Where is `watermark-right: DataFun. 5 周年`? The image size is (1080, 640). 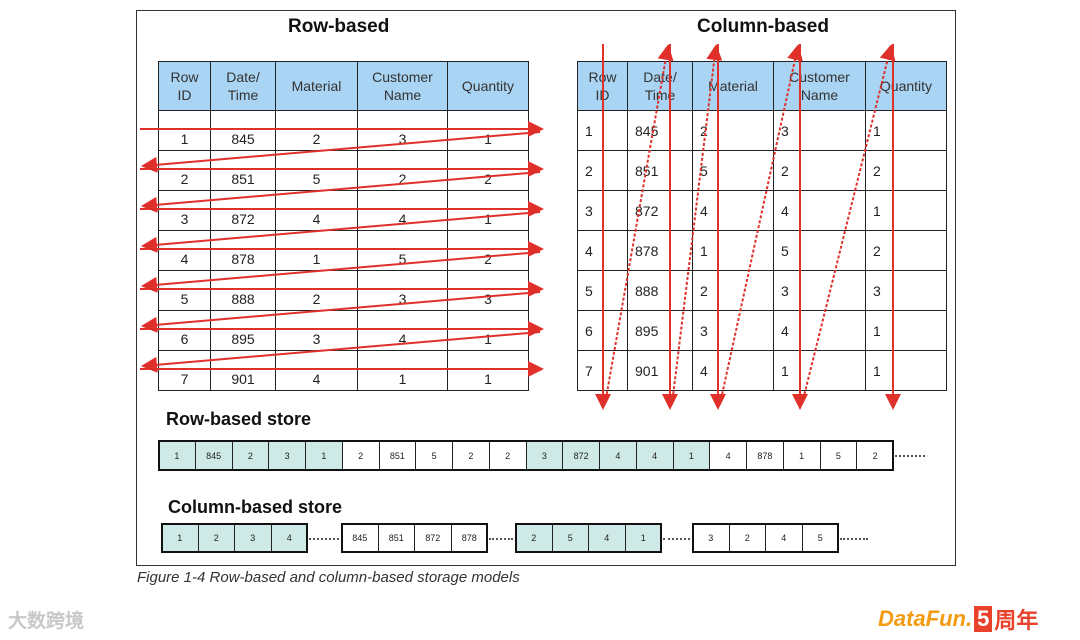
watermark-right: DataFun. 5 周年 is located at coordinates (958, 619).